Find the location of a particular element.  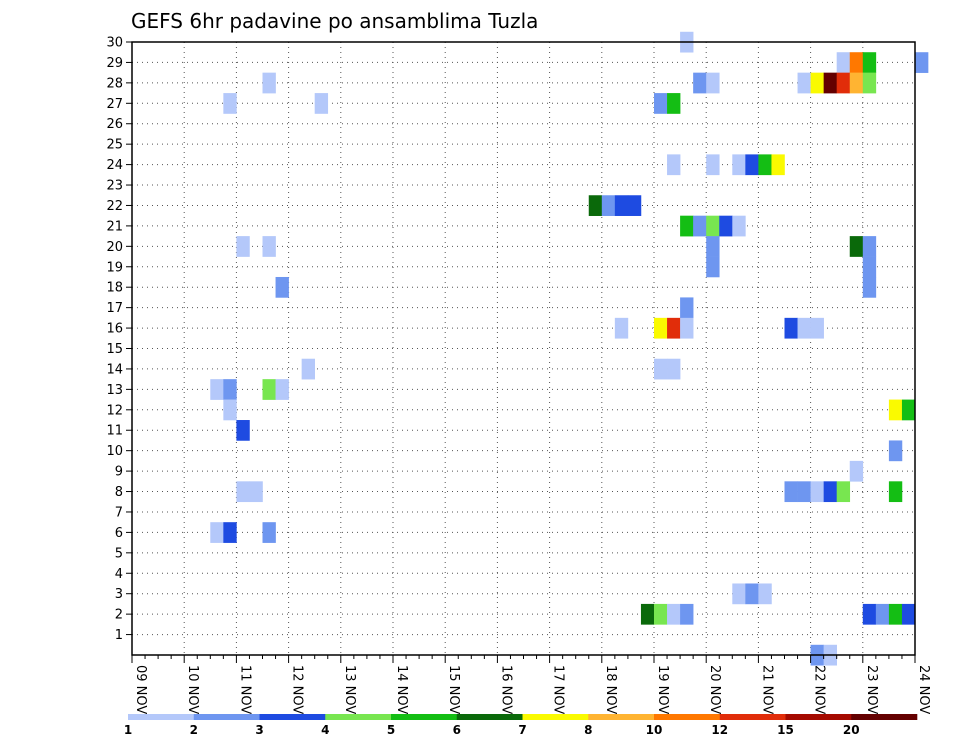

y-tick-label: 30 is located at coordinates (114, 43).